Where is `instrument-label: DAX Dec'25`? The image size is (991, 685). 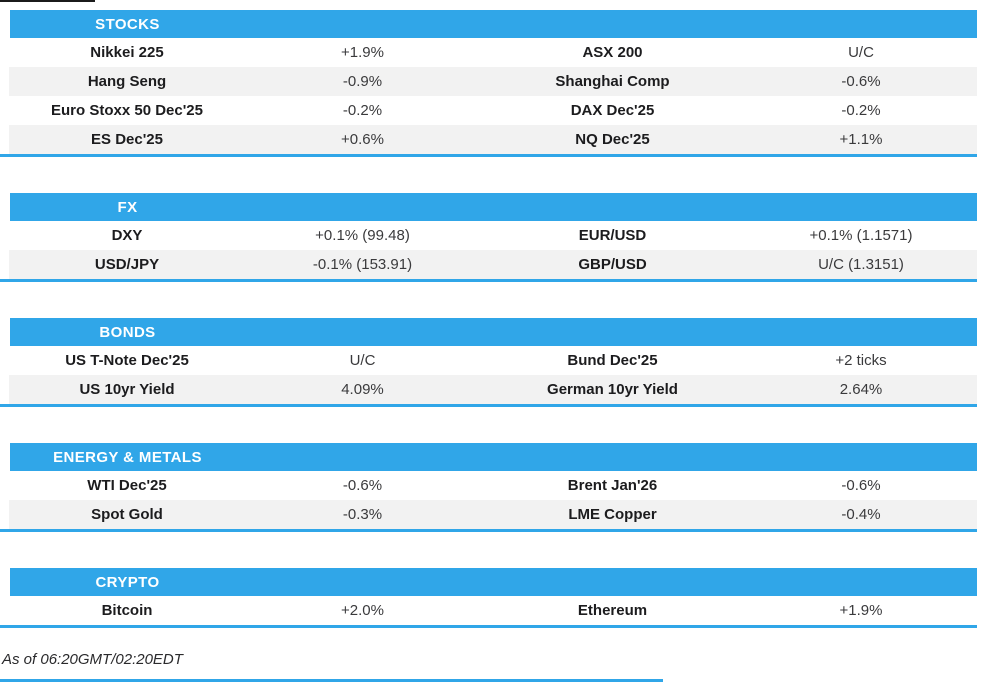 instrument-label: DAX Dec'25 is located at coordinates (612, 110).